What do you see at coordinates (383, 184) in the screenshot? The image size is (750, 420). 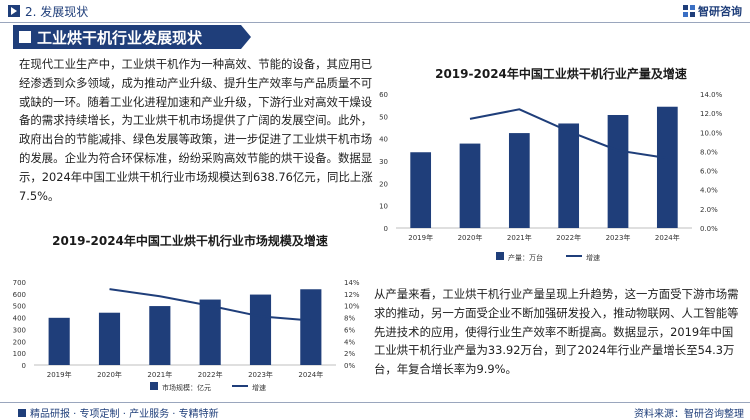 I see `y-left-tick-label: 20` at bounding box center [383, 184].